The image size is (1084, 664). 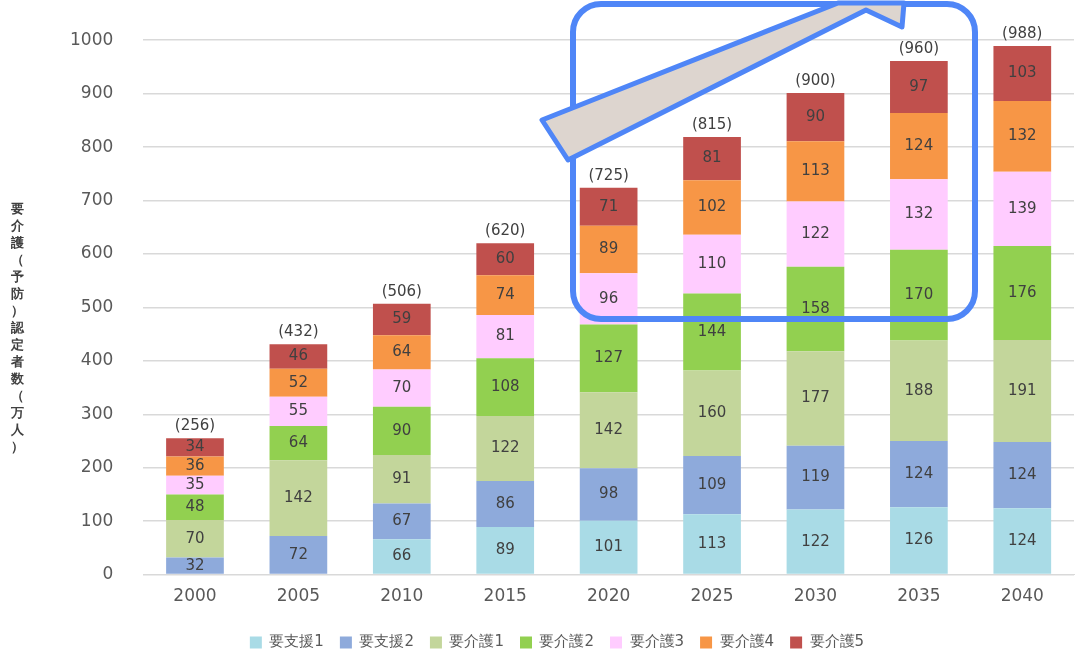 I want to click on x-tick-label: 2010, so click(x=402, y=595).